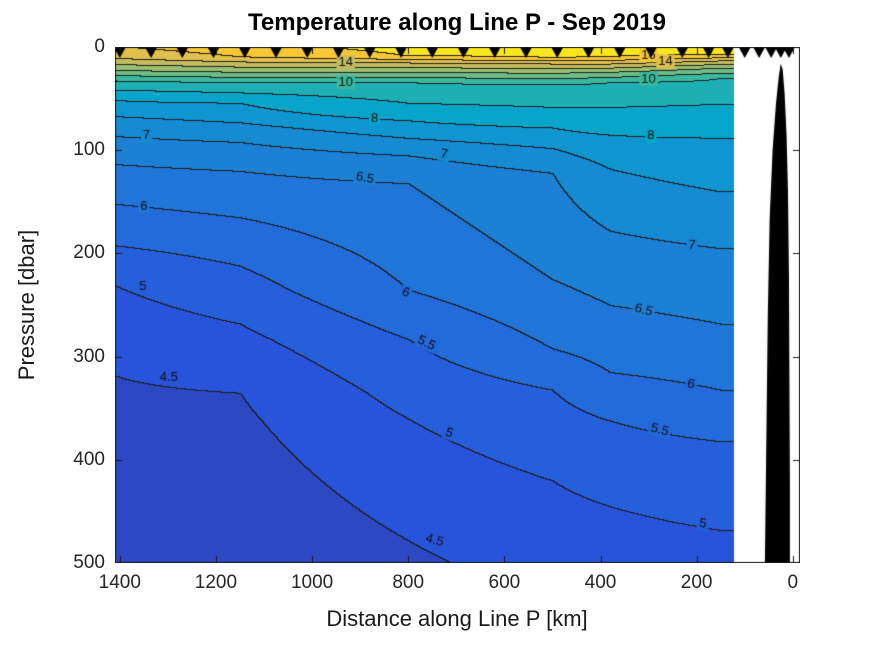 This screenshot has width=875, height=656. What do you see at coordinates (504, 582) in the screenshot?
I see `x-tick-label: 600` at bounding box center [504, 582].